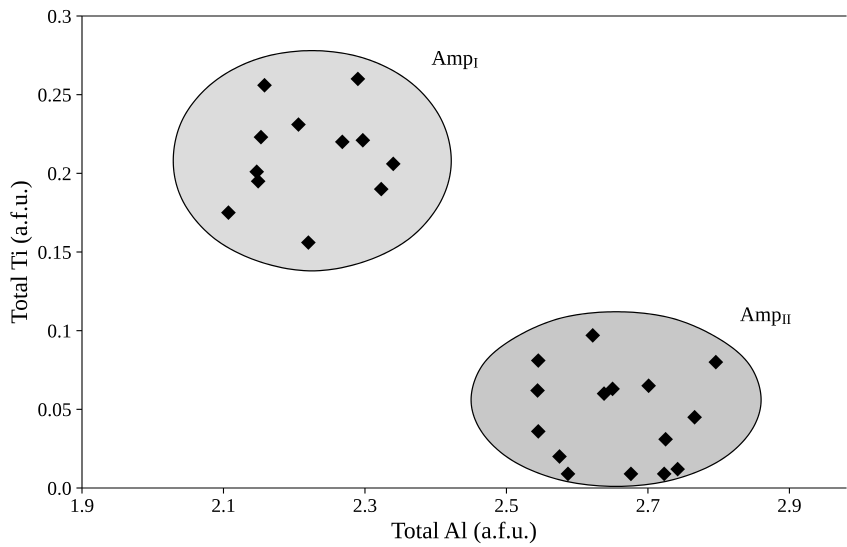 Image resolution: width=847 pixels, height=547 pixels. I want to click on y-tick-label: 0.1, so click(59, 331).